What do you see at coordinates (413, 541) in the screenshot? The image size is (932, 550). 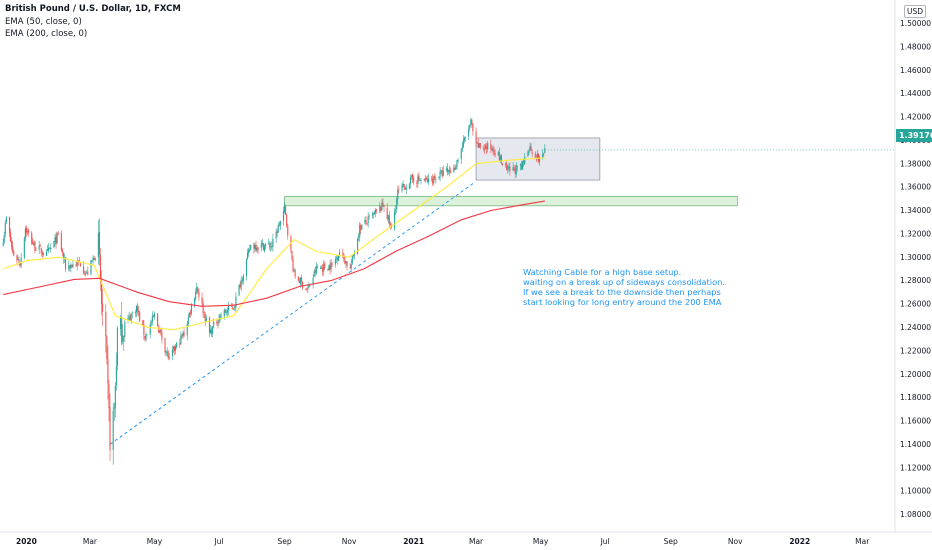 I see `time-tick-label: 2021` at bounding box center [413, 541].